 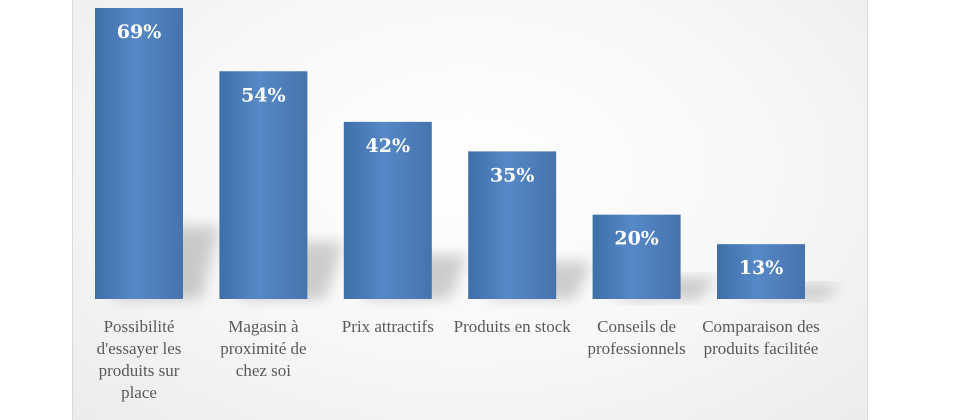 I want to click on data-label: 20%, so click(x=636, y=239).